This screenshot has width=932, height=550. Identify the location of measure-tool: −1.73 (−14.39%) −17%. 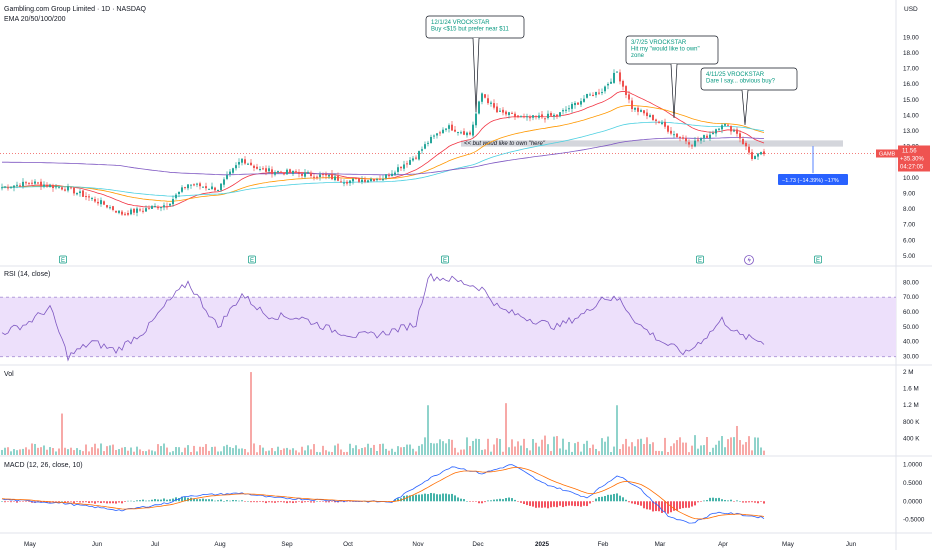
(813, 165).